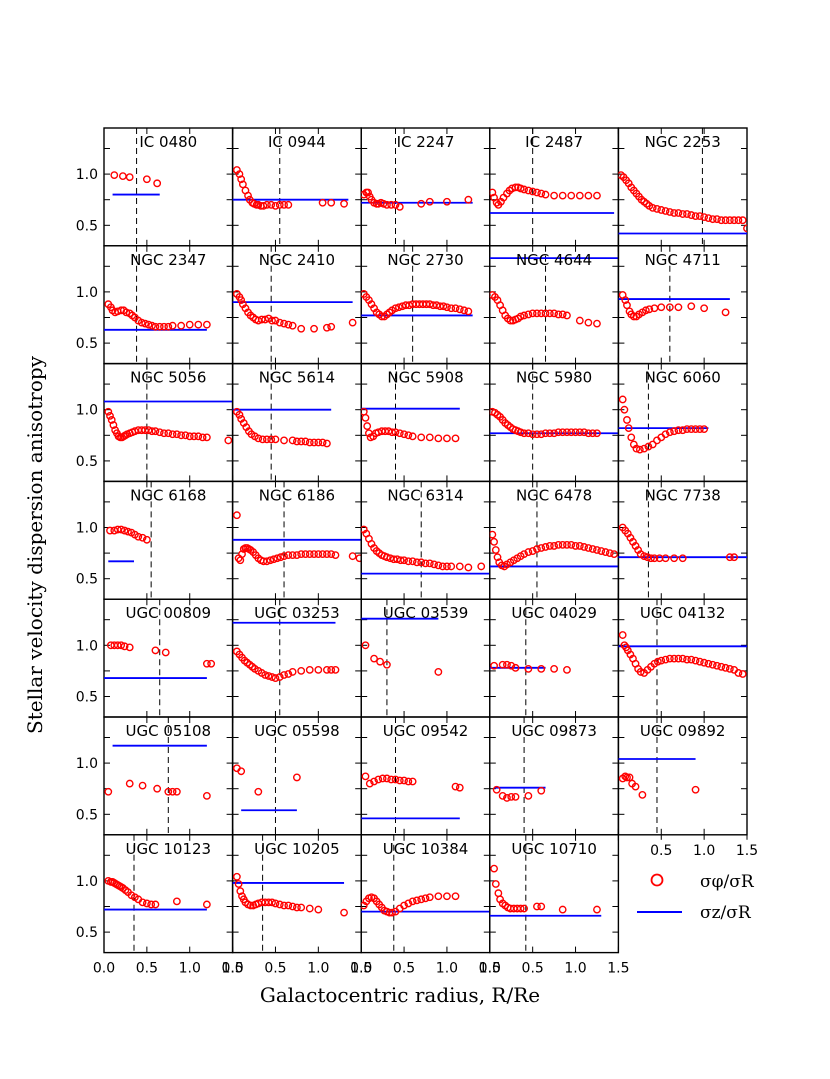 The width and height of the screenshot is (830, 1079). What do you see at coordinates (490, 969) in the screenshot?
I see `x-tick-label: 0.0` at bounding box center [490, 969].